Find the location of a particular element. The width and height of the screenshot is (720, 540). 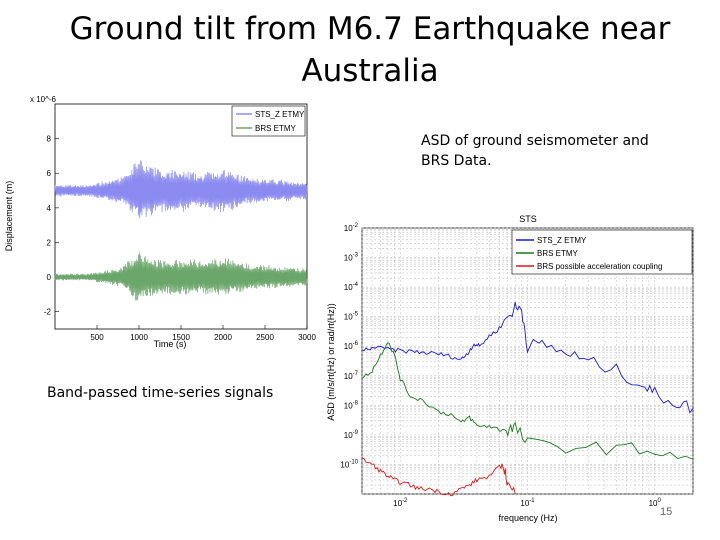

asd-legend-label-sts: STS_Z ETMY is located at coordinates (562, 240).